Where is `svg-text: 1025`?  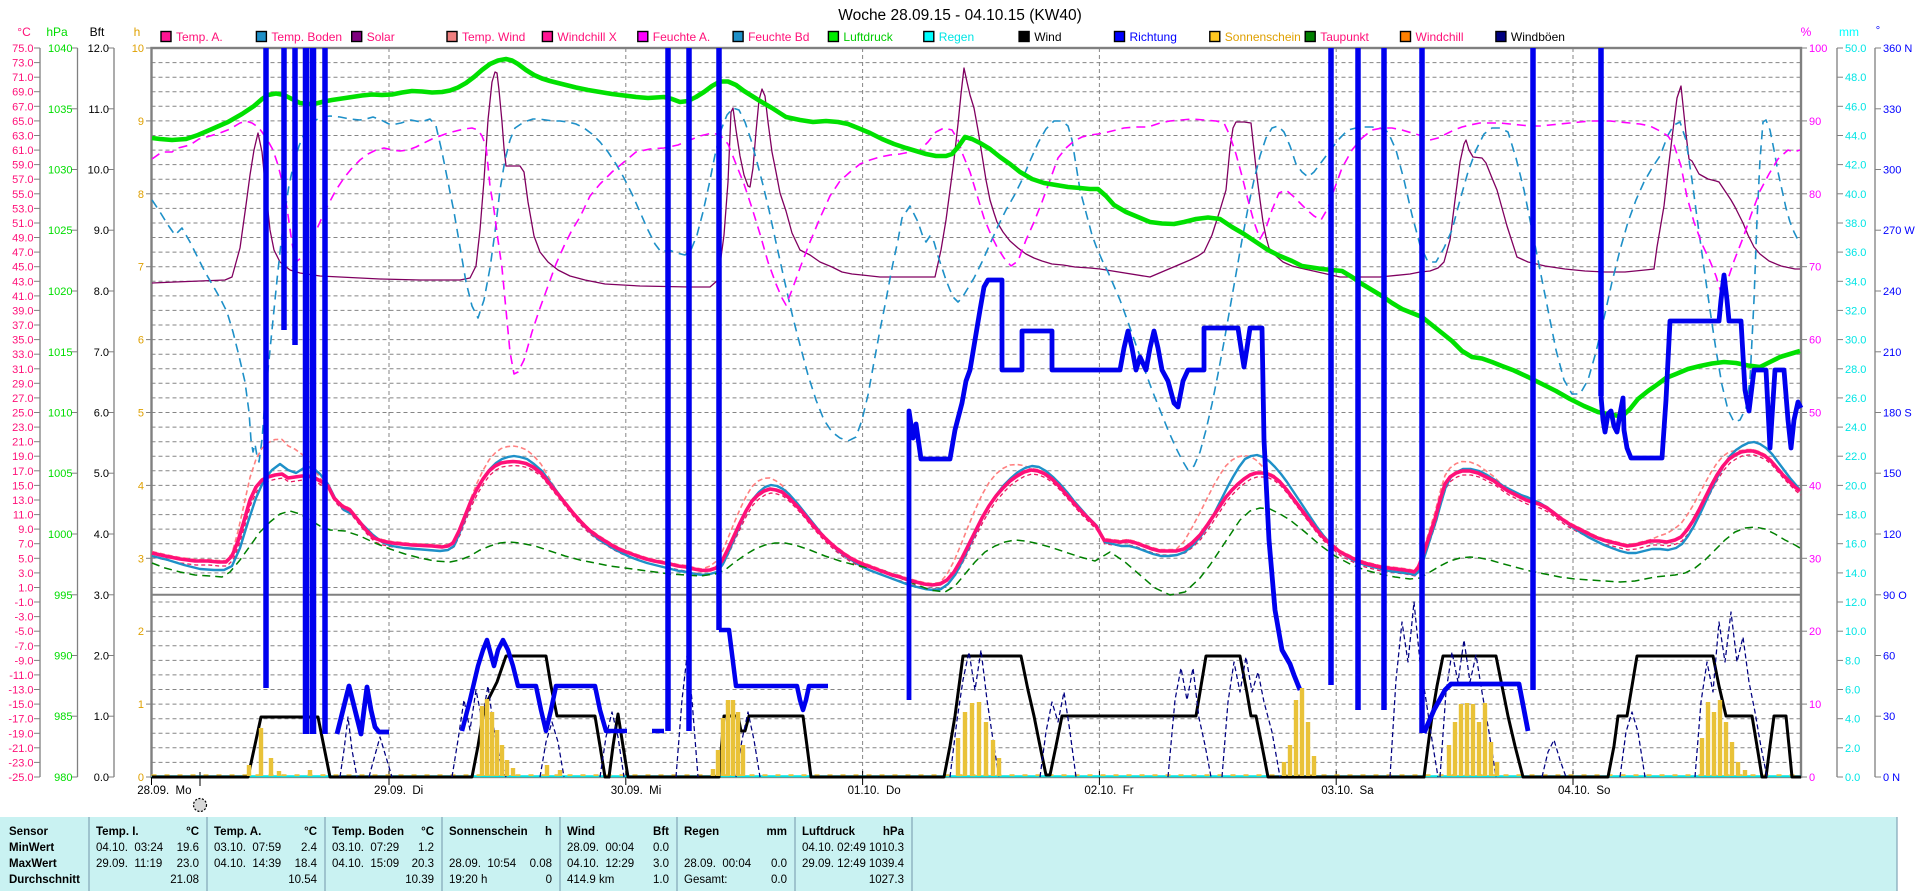 svg-text: 1025 is located at coordinates (60, 231).